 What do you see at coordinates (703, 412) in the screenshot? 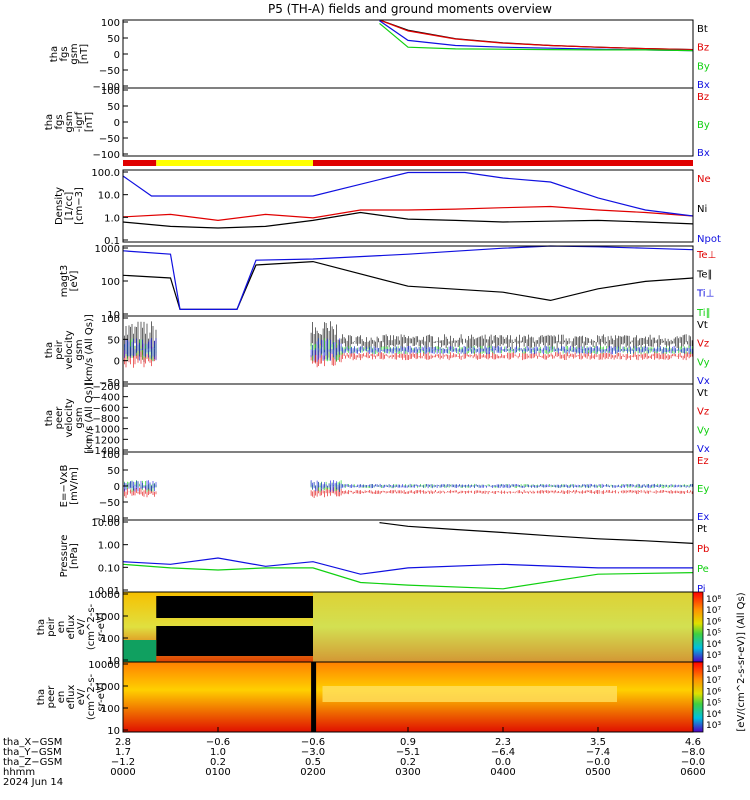
I see `legend-entry-Vz: Vz` at bounding box center [703, 412].